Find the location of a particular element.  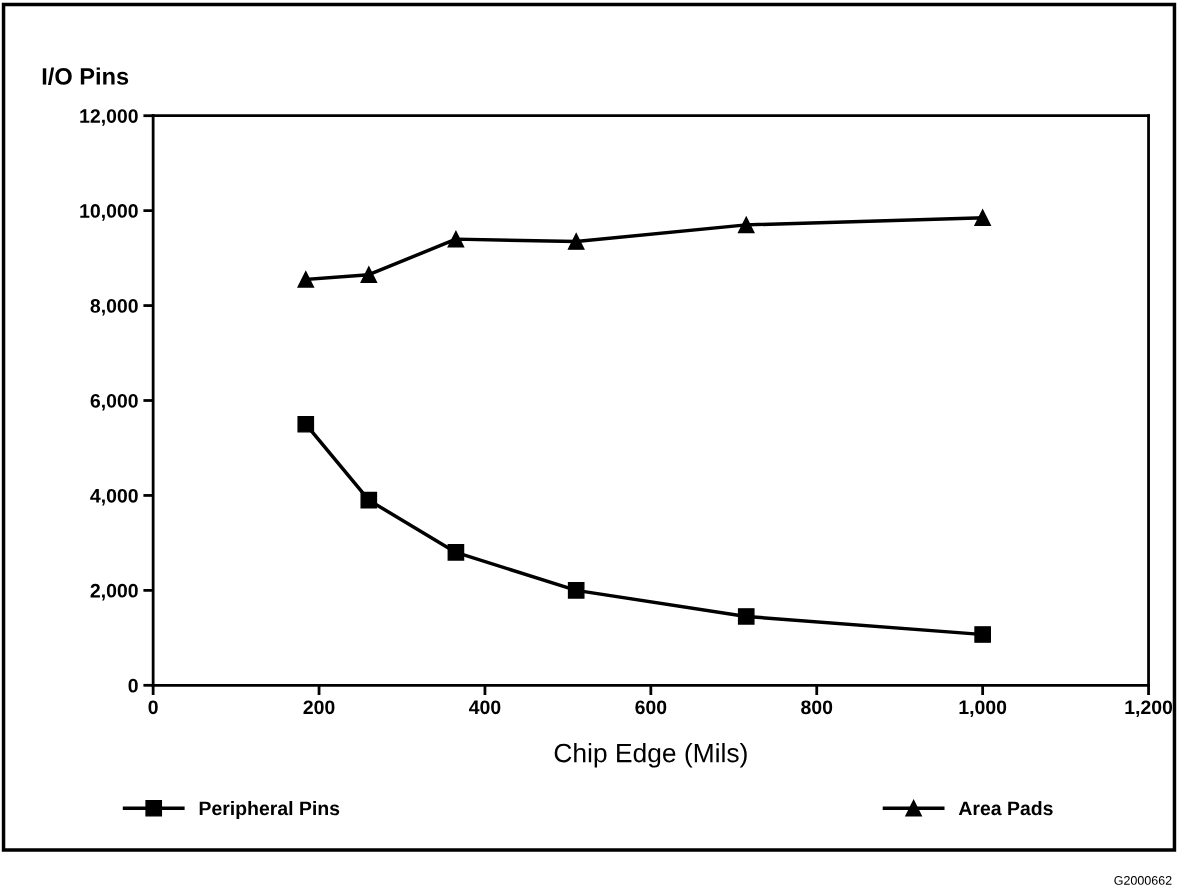

y-axis-title: I/O Pins is located at coordinates (85, 76).